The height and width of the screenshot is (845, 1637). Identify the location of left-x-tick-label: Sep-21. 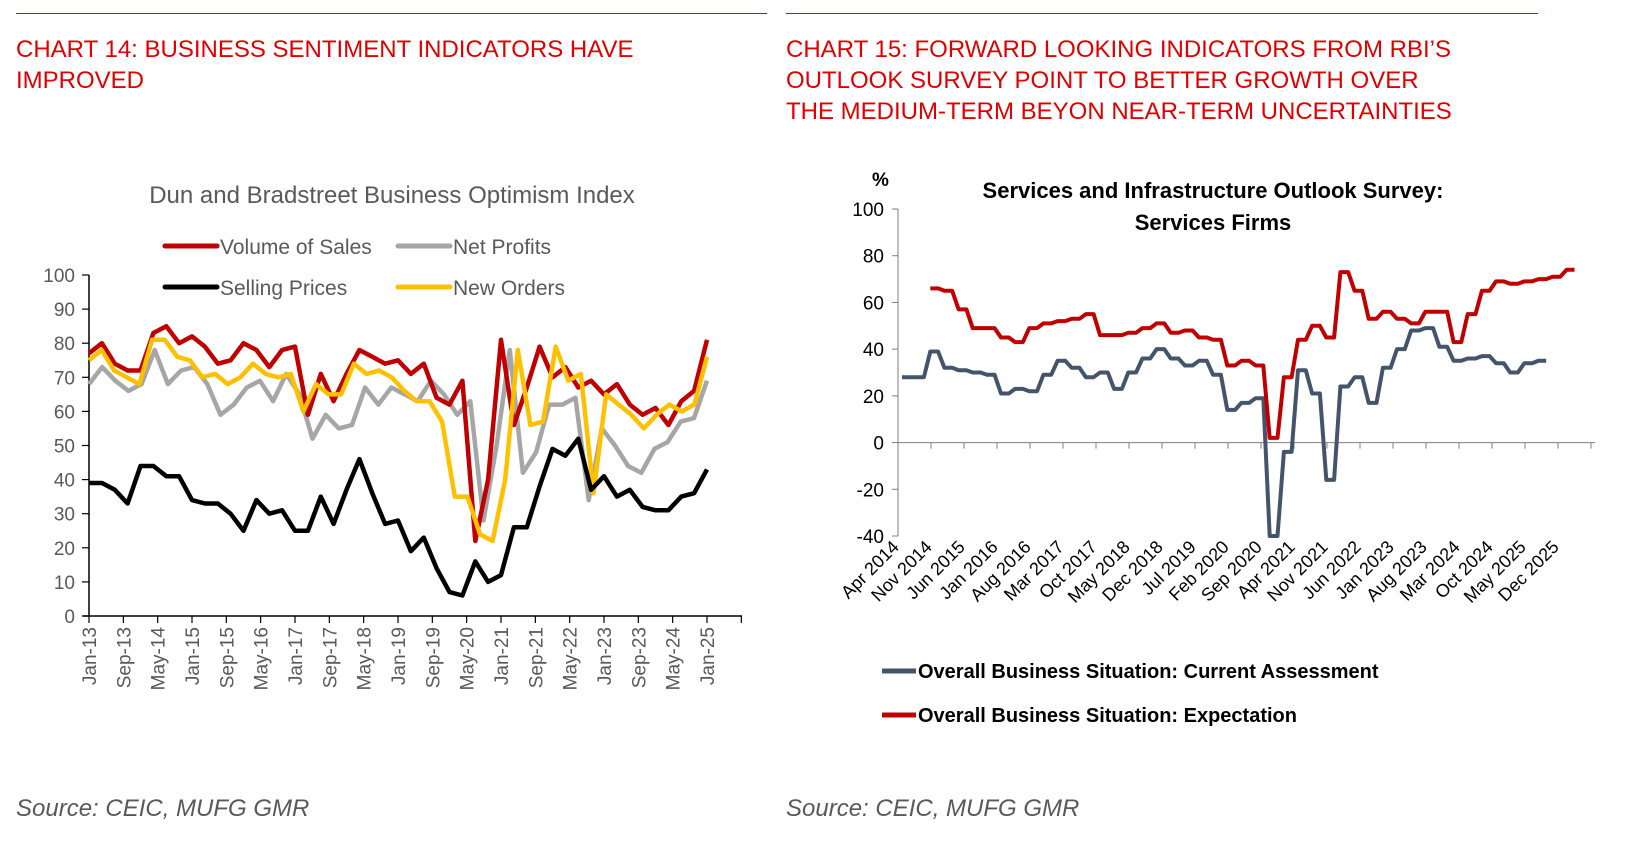
(536, 657).